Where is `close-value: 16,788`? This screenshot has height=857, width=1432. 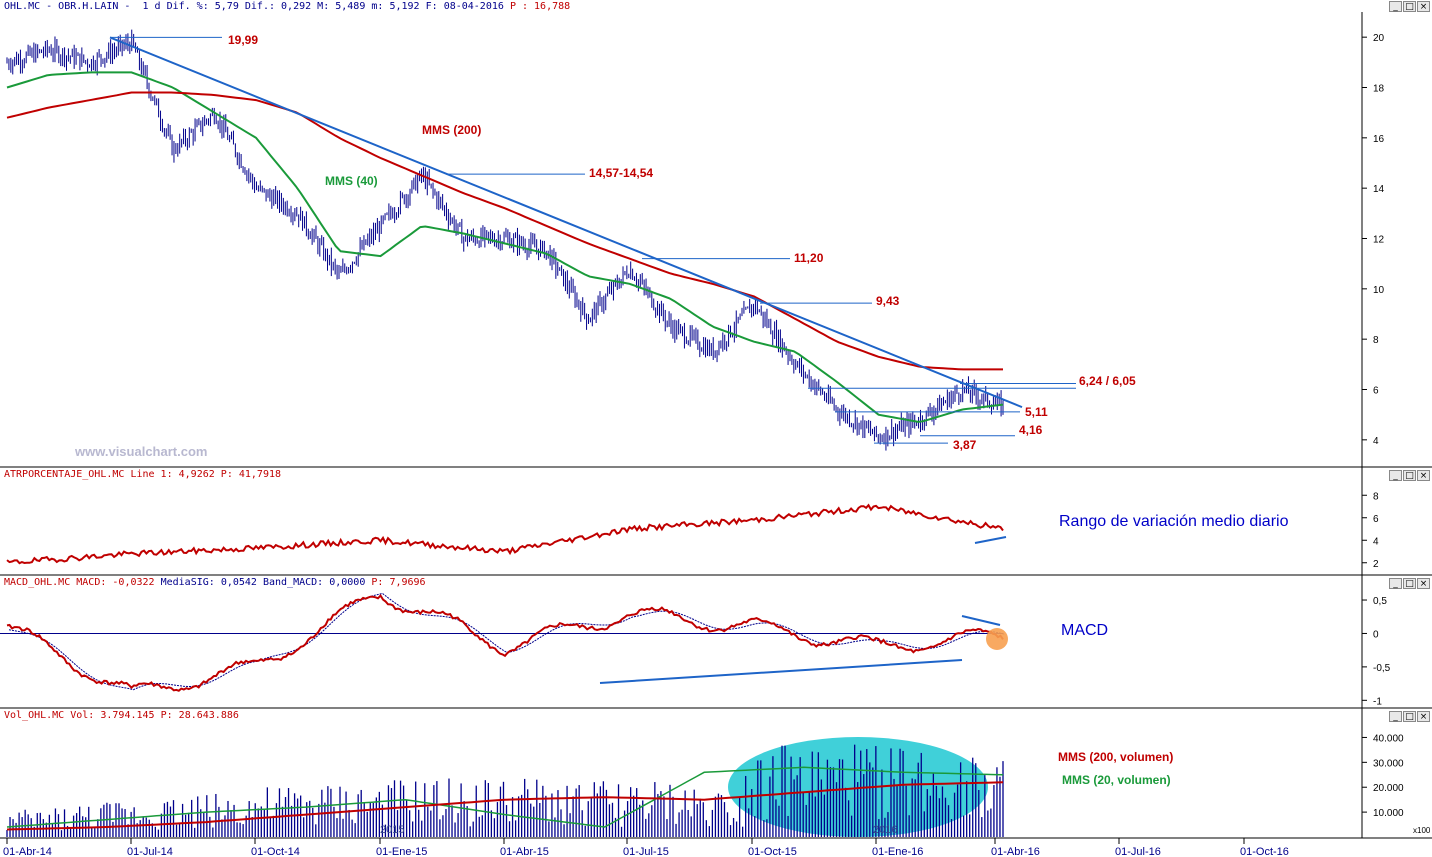
close-value: 16,788 is located at coordinates (552, 6).